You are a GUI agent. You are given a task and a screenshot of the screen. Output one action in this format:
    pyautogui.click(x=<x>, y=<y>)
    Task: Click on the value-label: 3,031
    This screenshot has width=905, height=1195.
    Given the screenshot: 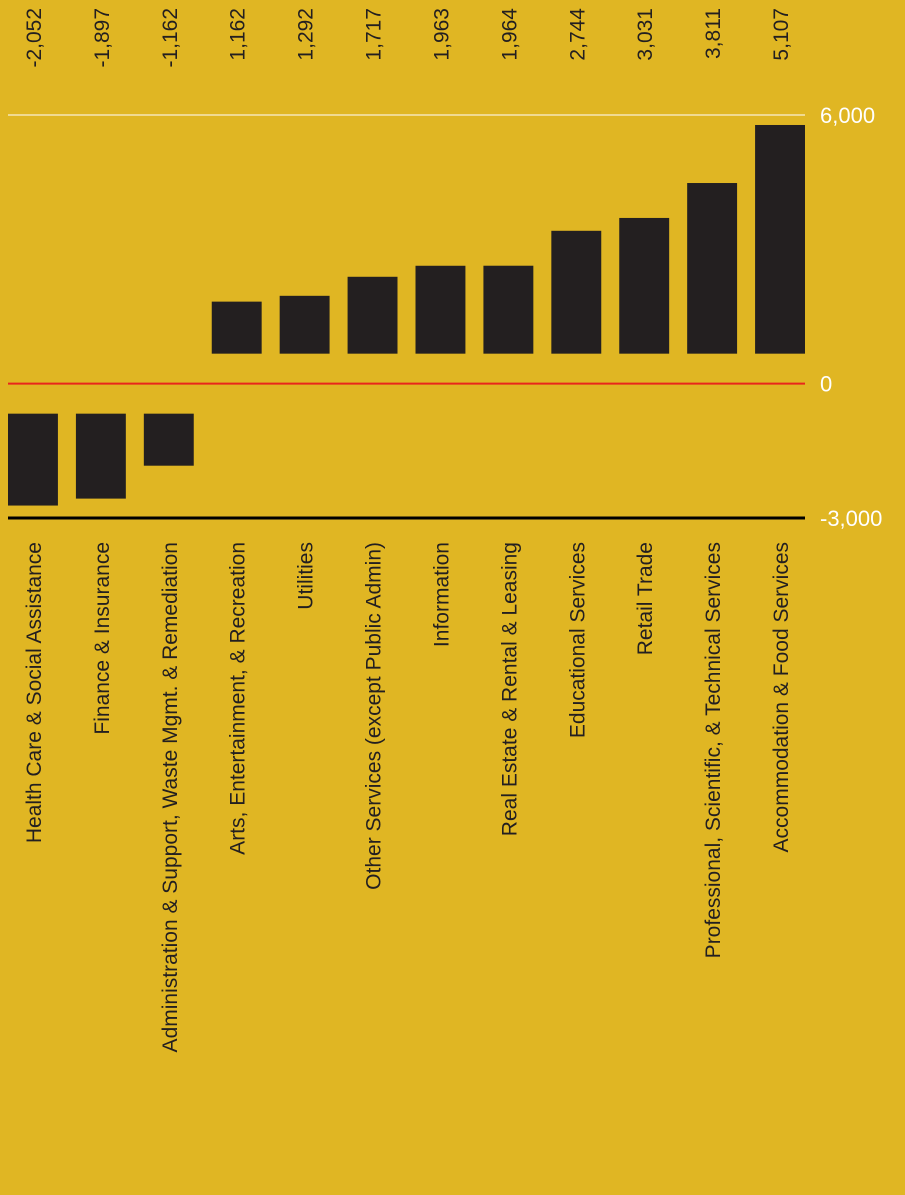 What is the action you would take?
    pyautogui.click(x=645, y=34)
    